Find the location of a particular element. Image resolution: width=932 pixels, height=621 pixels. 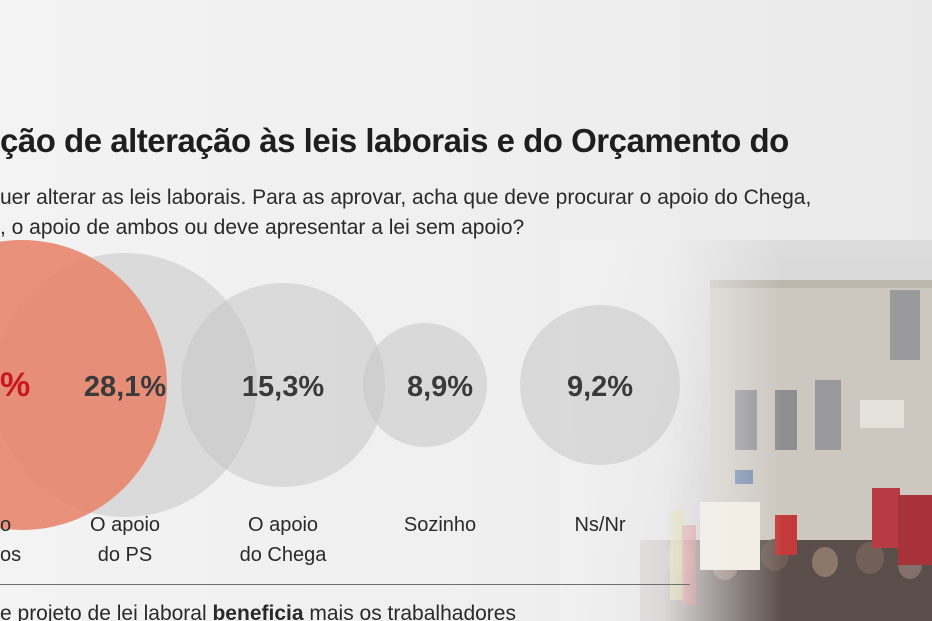

bubble-value-label-4: 9,2% is located at coordinates (600, 387).